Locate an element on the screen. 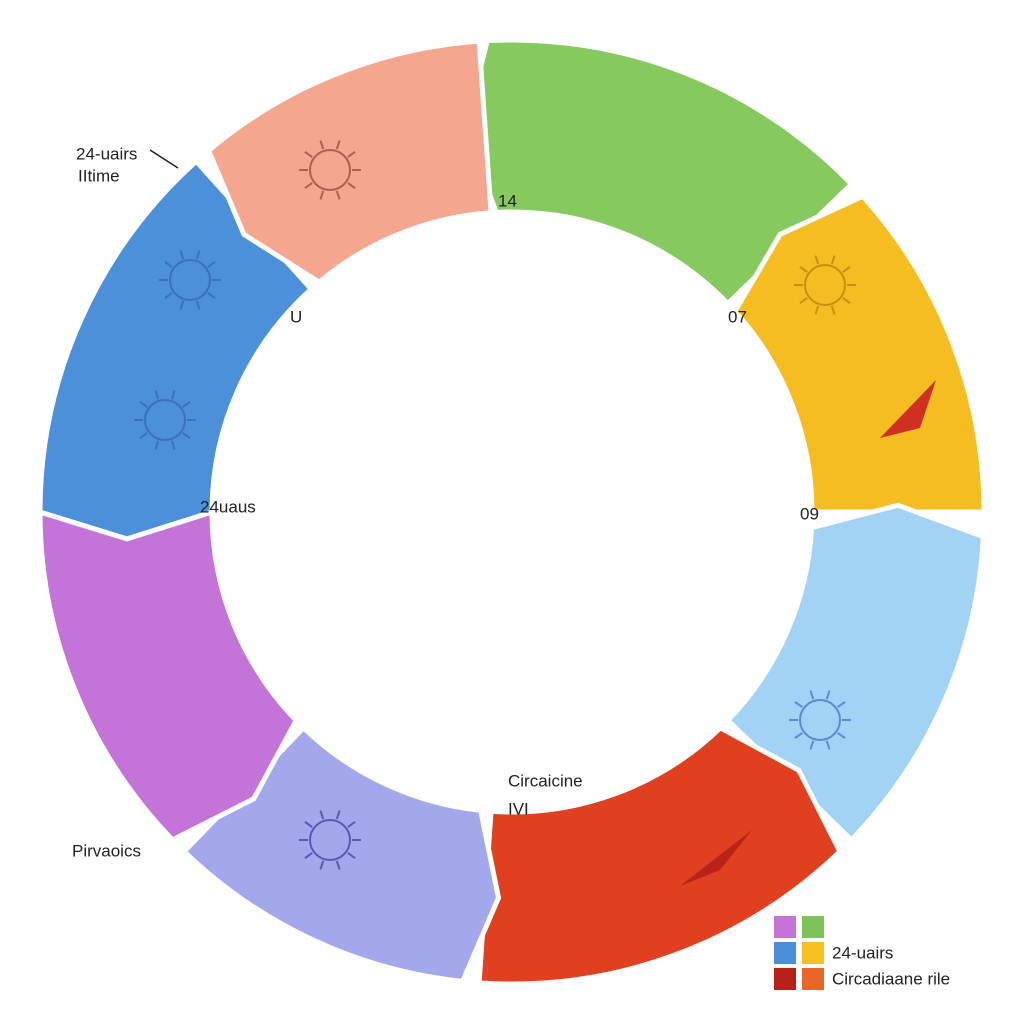 The width and height of the screenshot is (1024, 1024). annotation: U is located at coordinates (296, 316).